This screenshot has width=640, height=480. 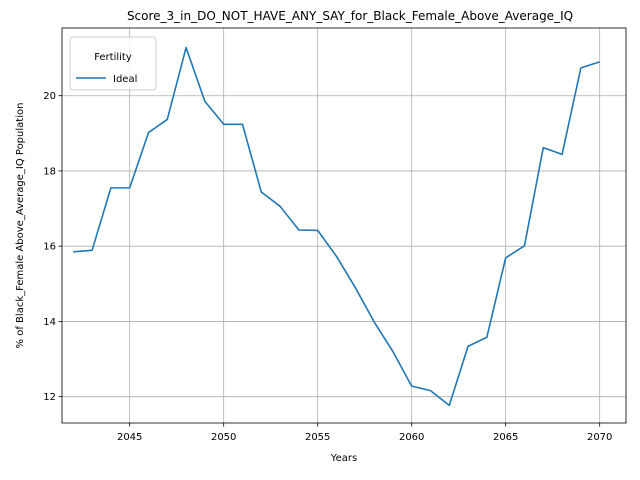 What do you see at coordinates (113, 57) in the screenshot?
I see `legend-title: Fertility` at bounding box center [113, 57].